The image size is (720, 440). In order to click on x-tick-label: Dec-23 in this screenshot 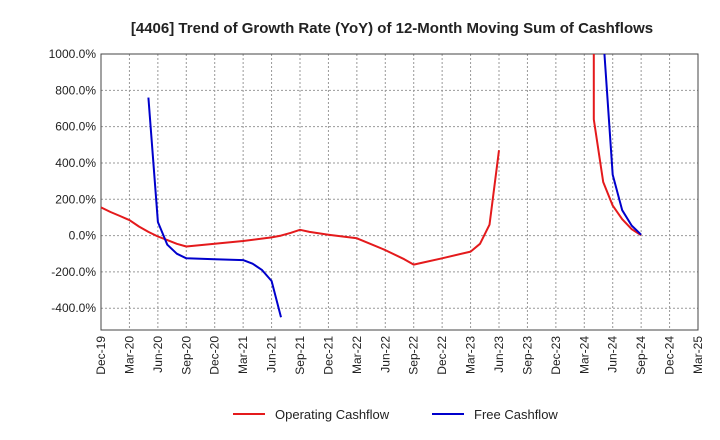, I will do `click(556, 355)`.